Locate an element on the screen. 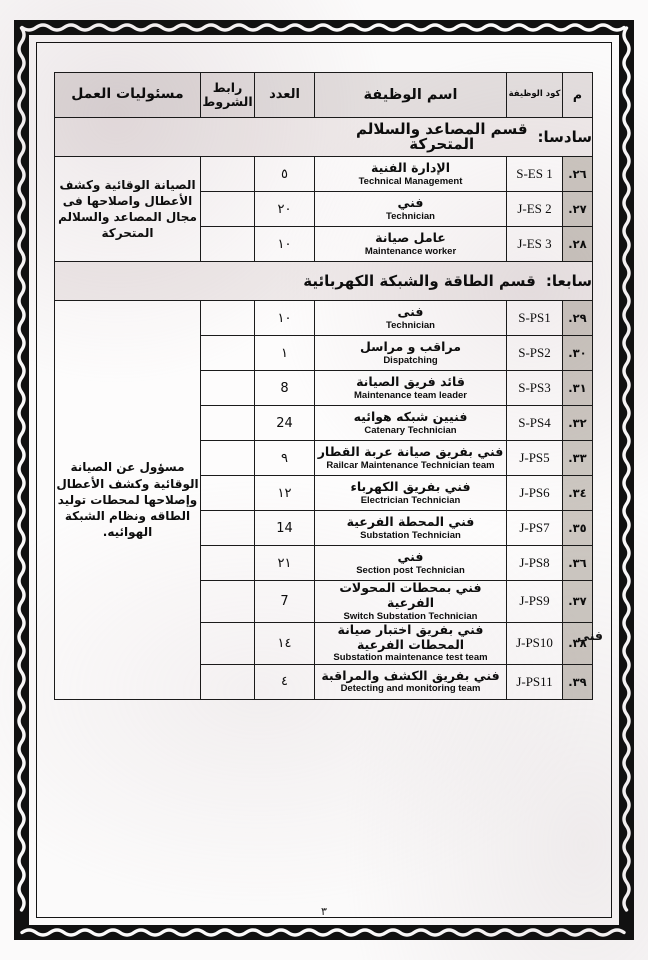 The image size is (648, 960). cell-job-code: J-PS6 is located at coordinates (534, 493).